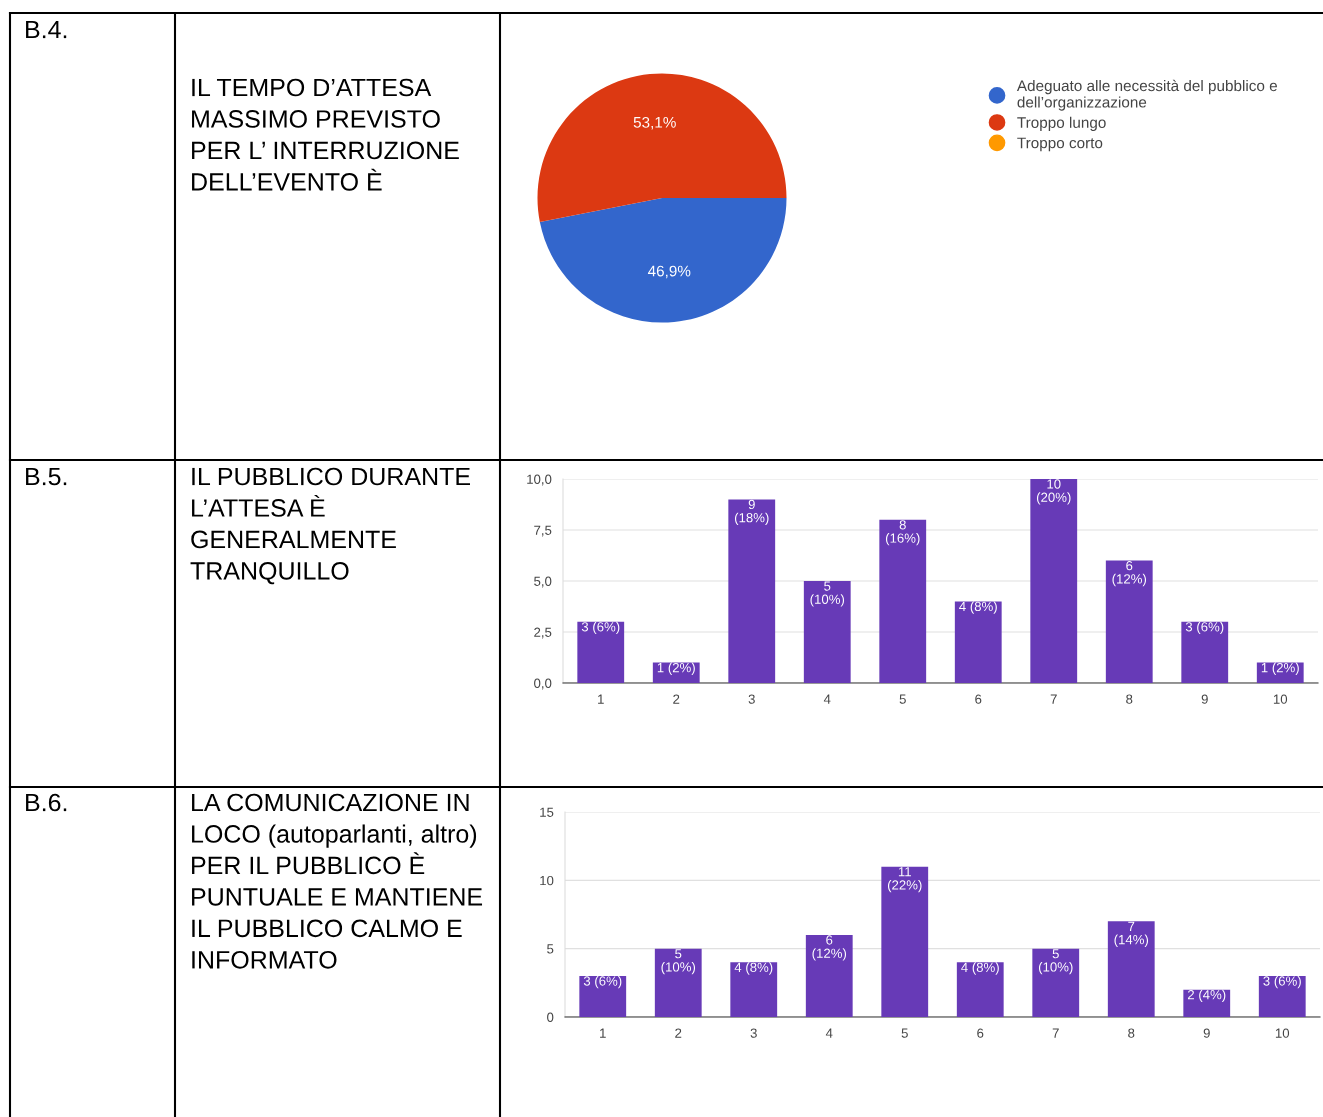 This screenshot has height=1117, width=1323. What do you see at coordinates (1060, 144) in the screenshot?
I see `legend-label: Troppo corto` at bounding box center [1060, 144].